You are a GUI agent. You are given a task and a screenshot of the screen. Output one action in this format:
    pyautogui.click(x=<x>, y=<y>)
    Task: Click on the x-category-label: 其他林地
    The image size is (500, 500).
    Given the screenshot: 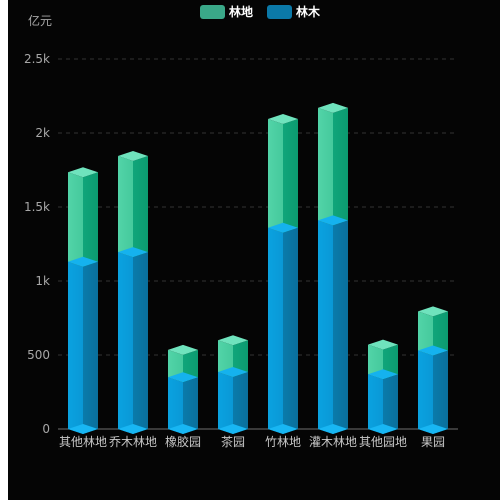 What is the action you would take?
    pyautogui.click(x=83, y=442)
    